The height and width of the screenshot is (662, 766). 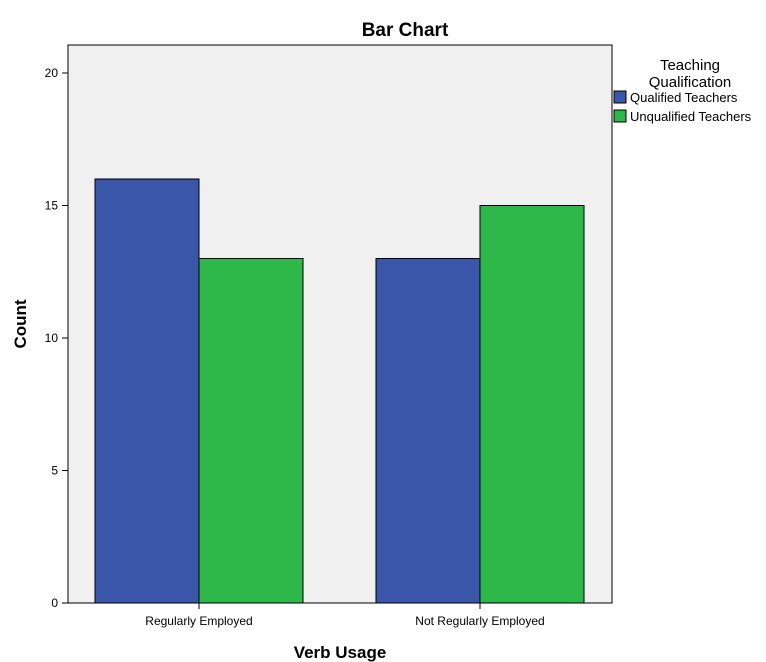 What do you see at coordinates (52, 206) in the screenshot?
I see `y-tick-label-3: 15` at bounding box center [52, 206].